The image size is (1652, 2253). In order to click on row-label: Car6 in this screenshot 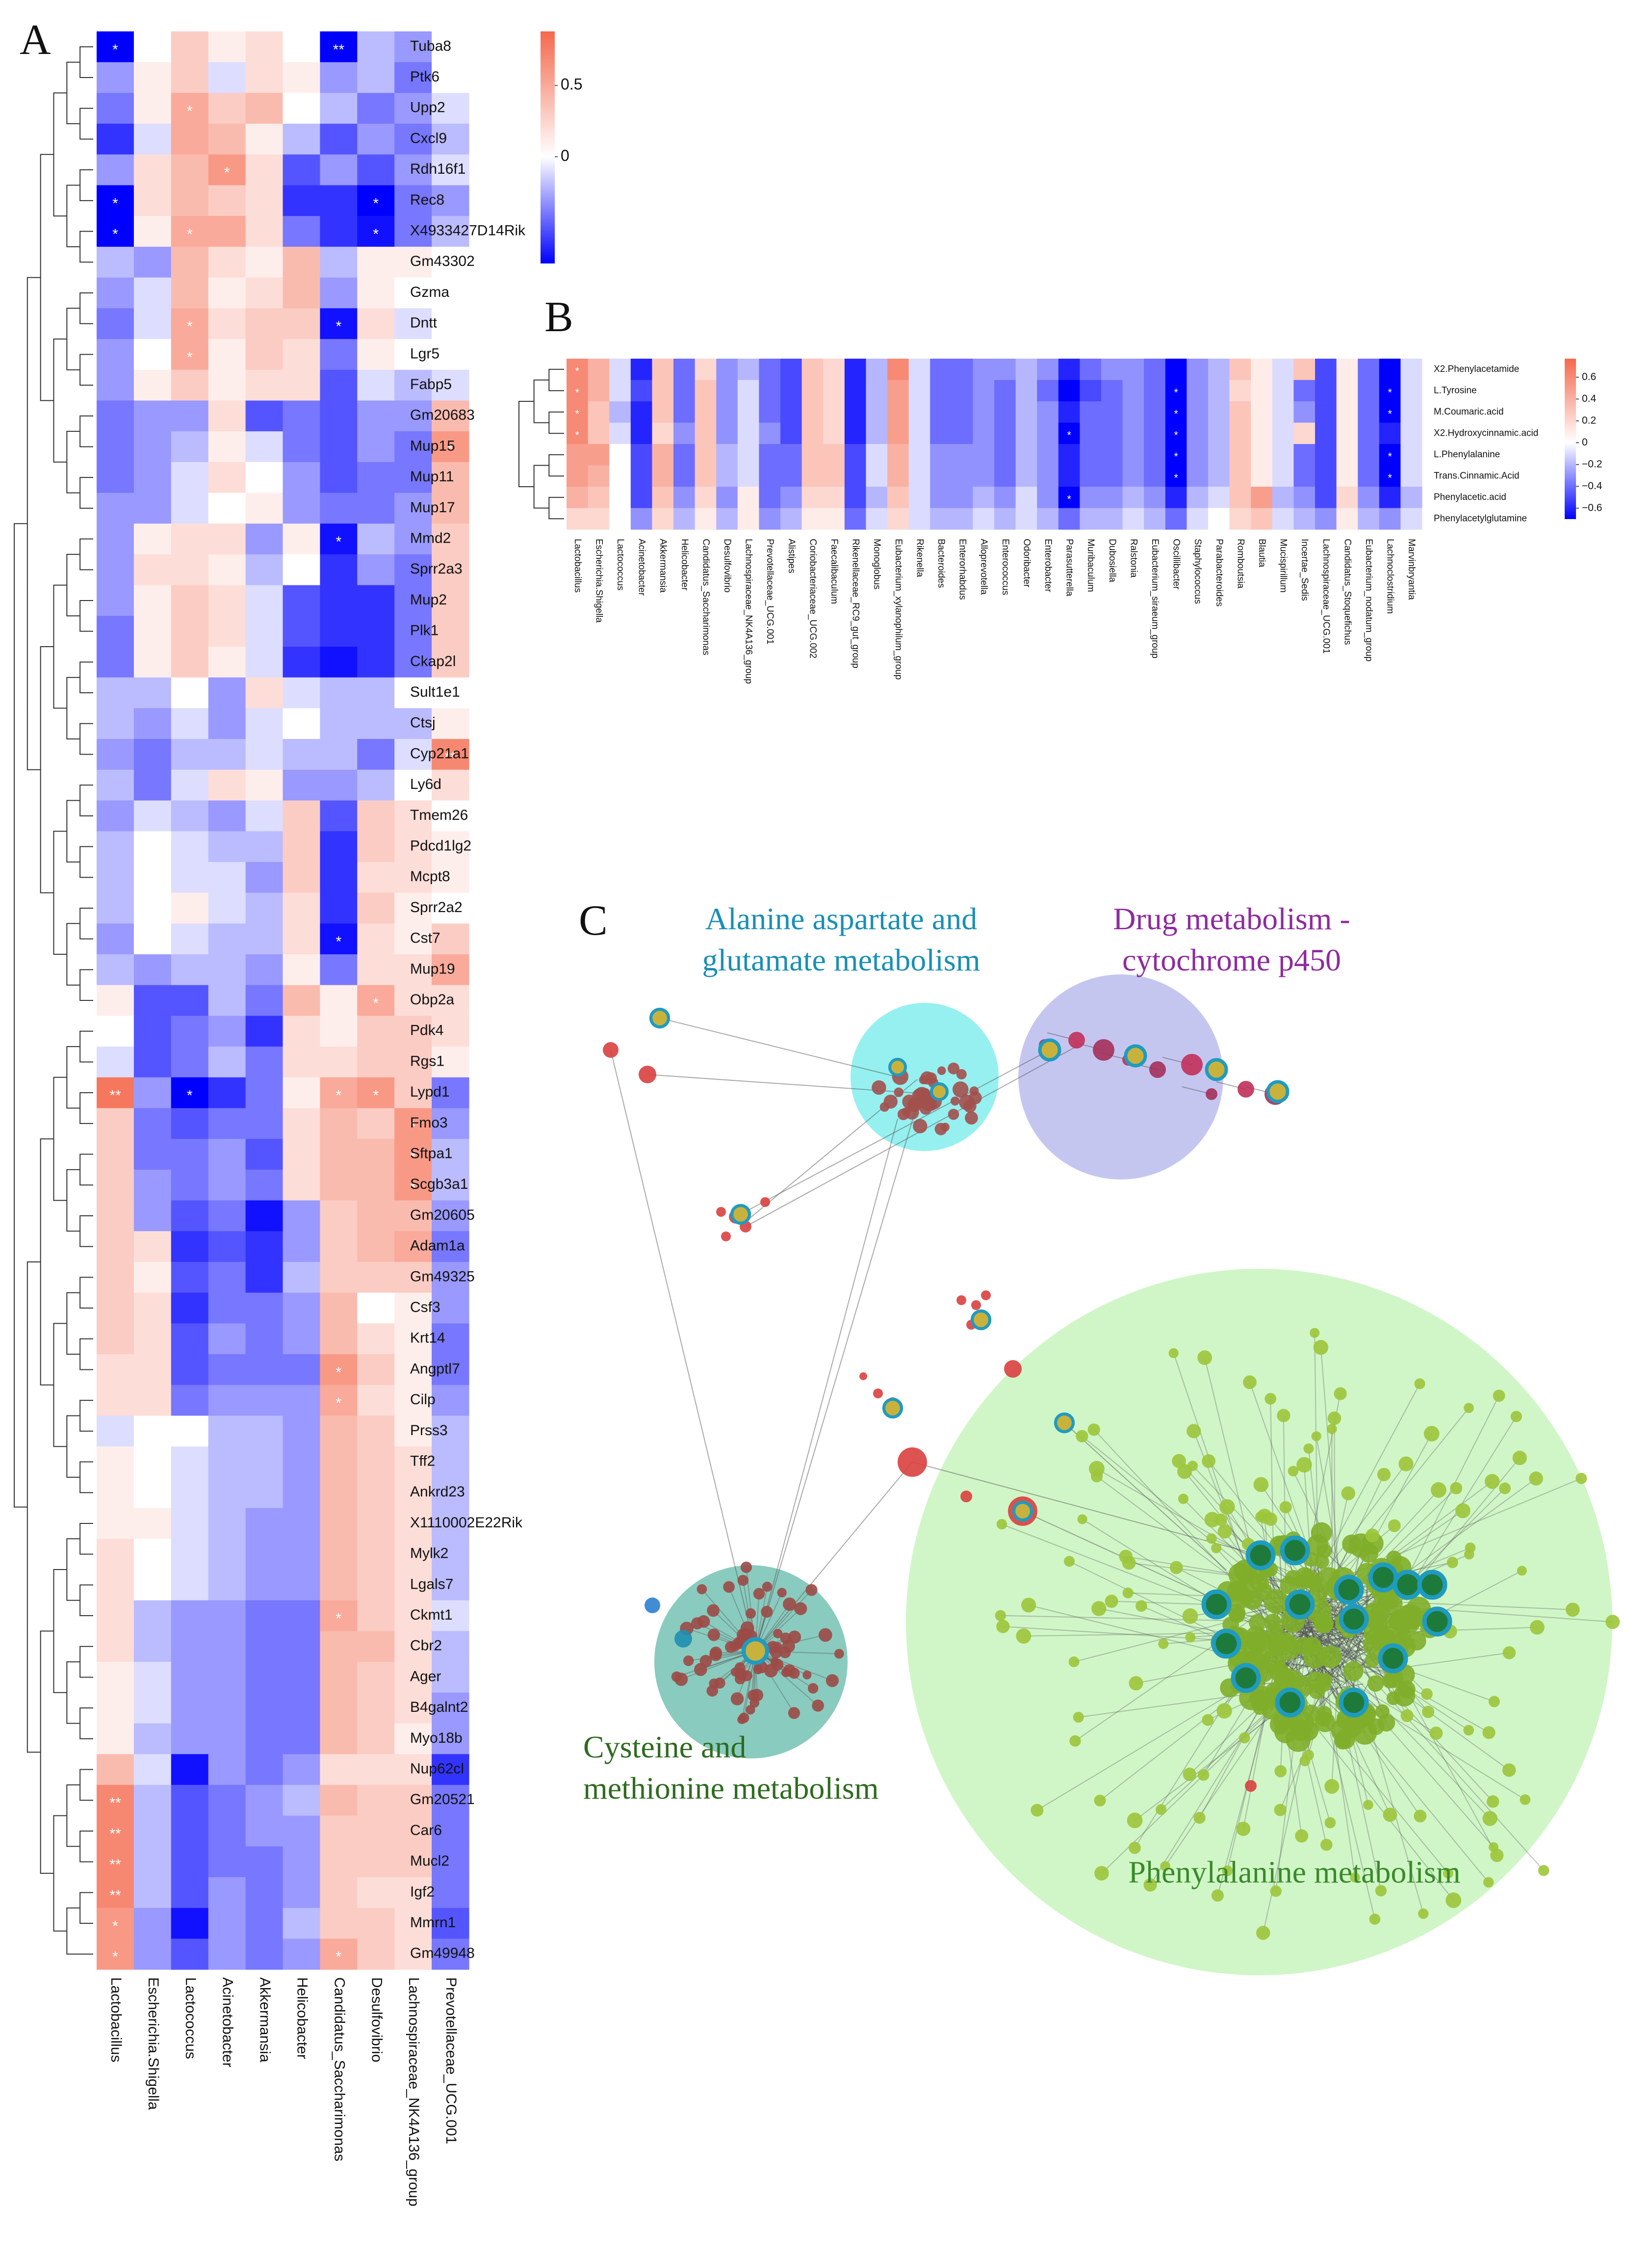, I will do `click(426, 1830)`.